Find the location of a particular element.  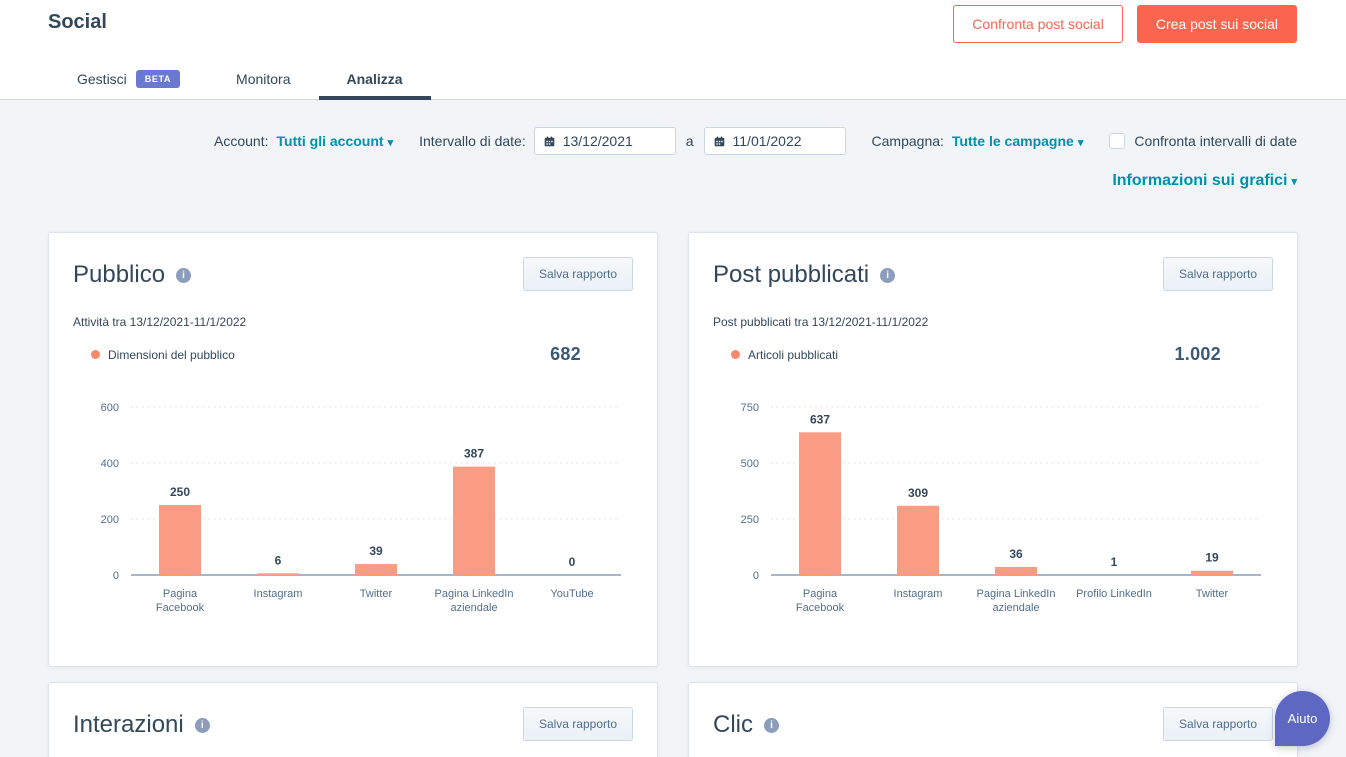

page-title: Social is located at coordinates (77, 22).